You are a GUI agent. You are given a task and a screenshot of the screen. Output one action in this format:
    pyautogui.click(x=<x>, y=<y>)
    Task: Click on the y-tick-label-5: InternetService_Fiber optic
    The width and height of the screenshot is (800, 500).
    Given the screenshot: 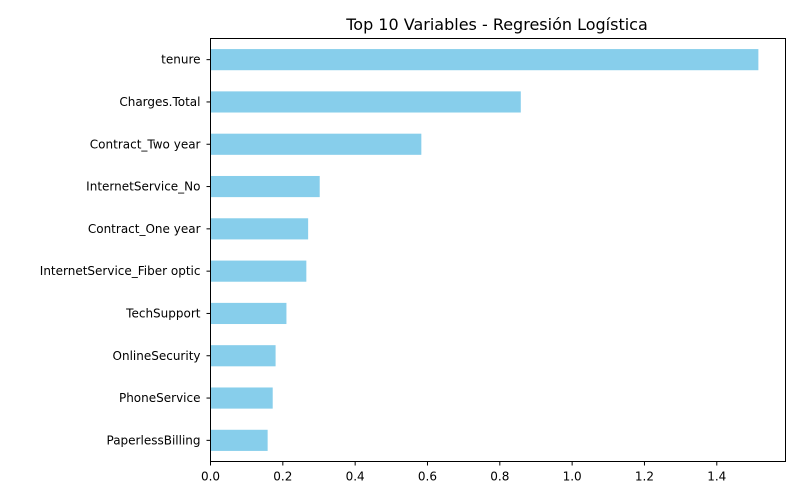 What is the action you would take?
    pyautogui.click(x=120, y=271)
    